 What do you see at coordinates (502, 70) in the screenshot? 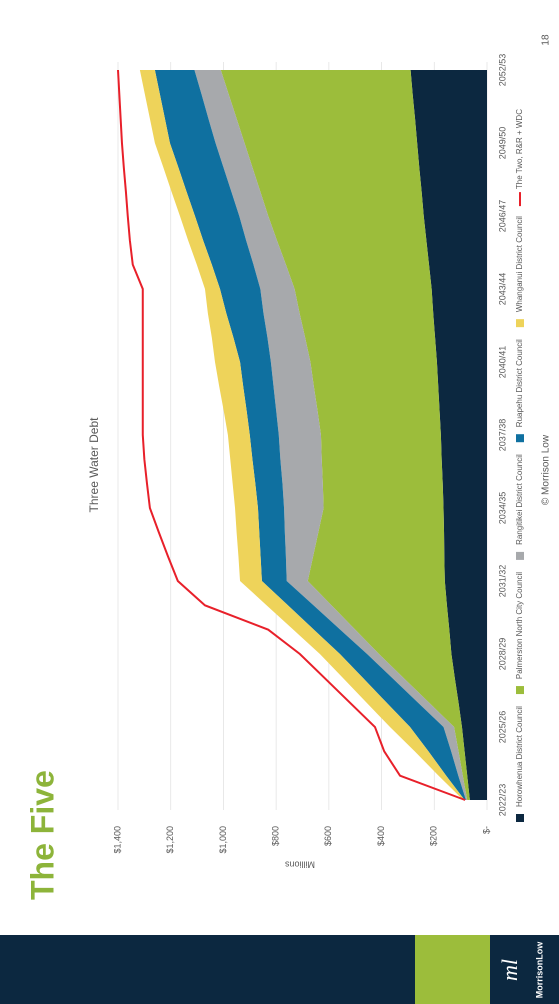
I see `x-tick-label: 2052/53` at bounding box center [502, 70].